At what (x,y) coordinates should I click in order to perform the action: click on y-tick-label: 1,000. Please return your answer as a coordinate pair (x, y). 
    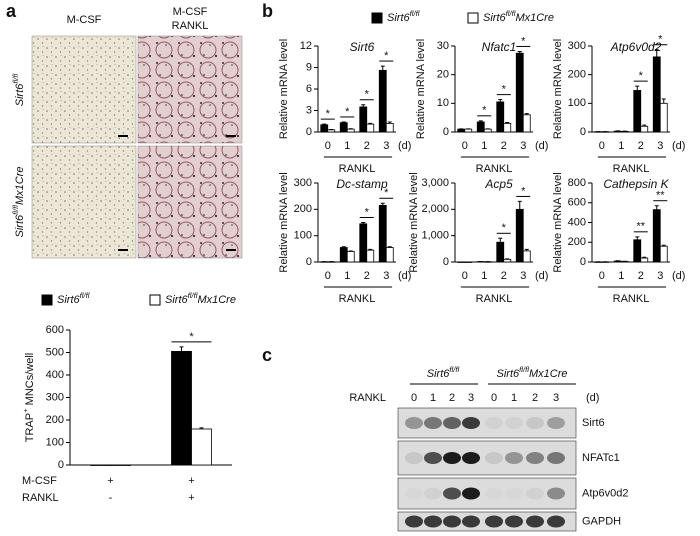
    Looking at the image, I should click on (435, 236).